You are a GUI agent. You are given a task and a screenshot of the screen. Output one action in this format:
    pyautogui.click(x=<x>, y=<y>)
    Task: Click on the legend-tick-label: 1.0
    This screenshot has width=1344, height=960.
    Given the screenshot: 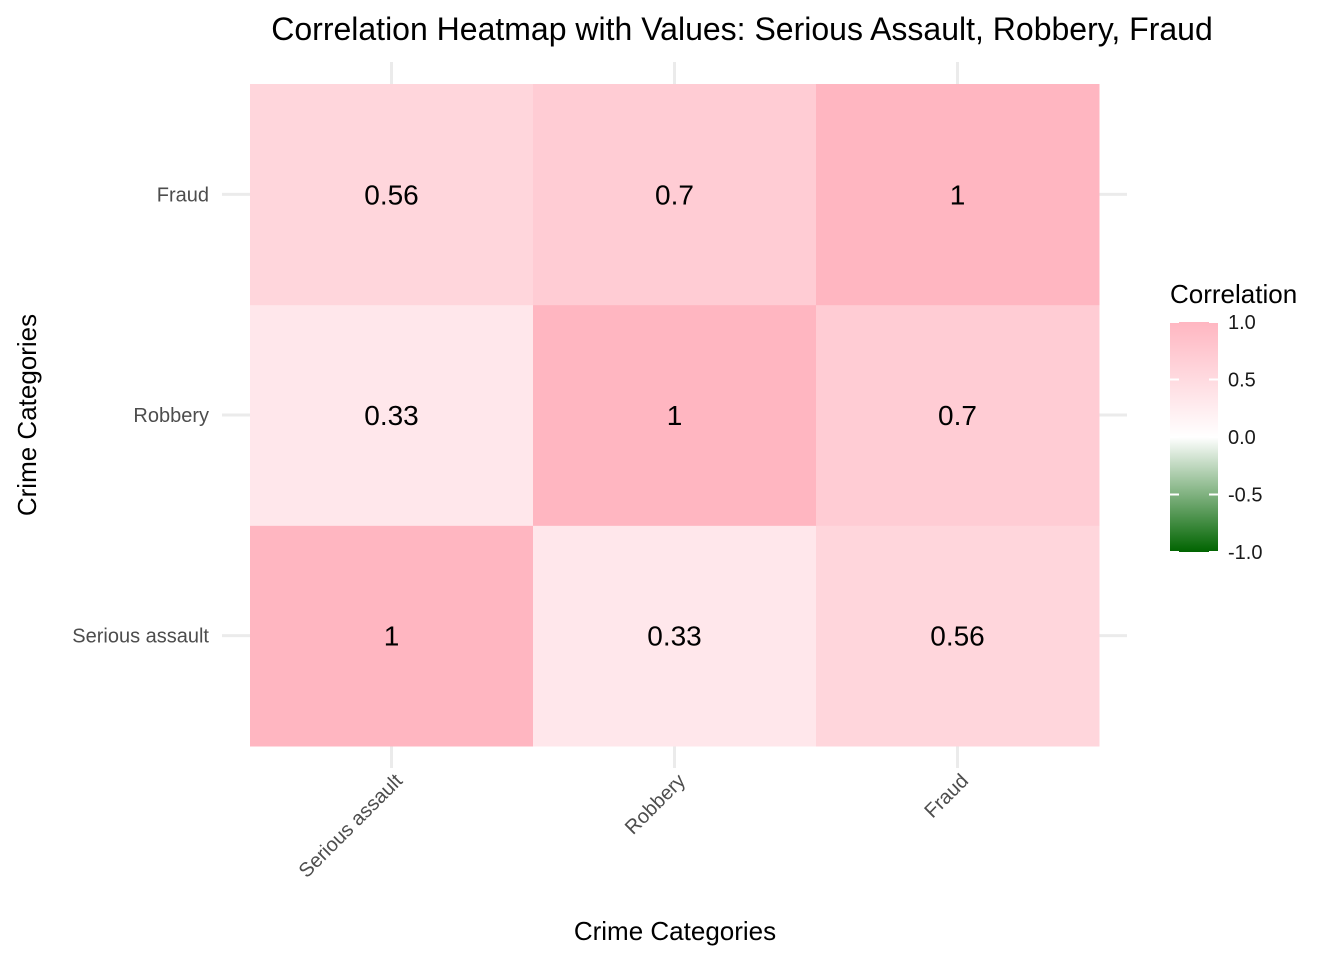 What is the action you would take?
    pyautogui.click(x=1242, y=323)
    